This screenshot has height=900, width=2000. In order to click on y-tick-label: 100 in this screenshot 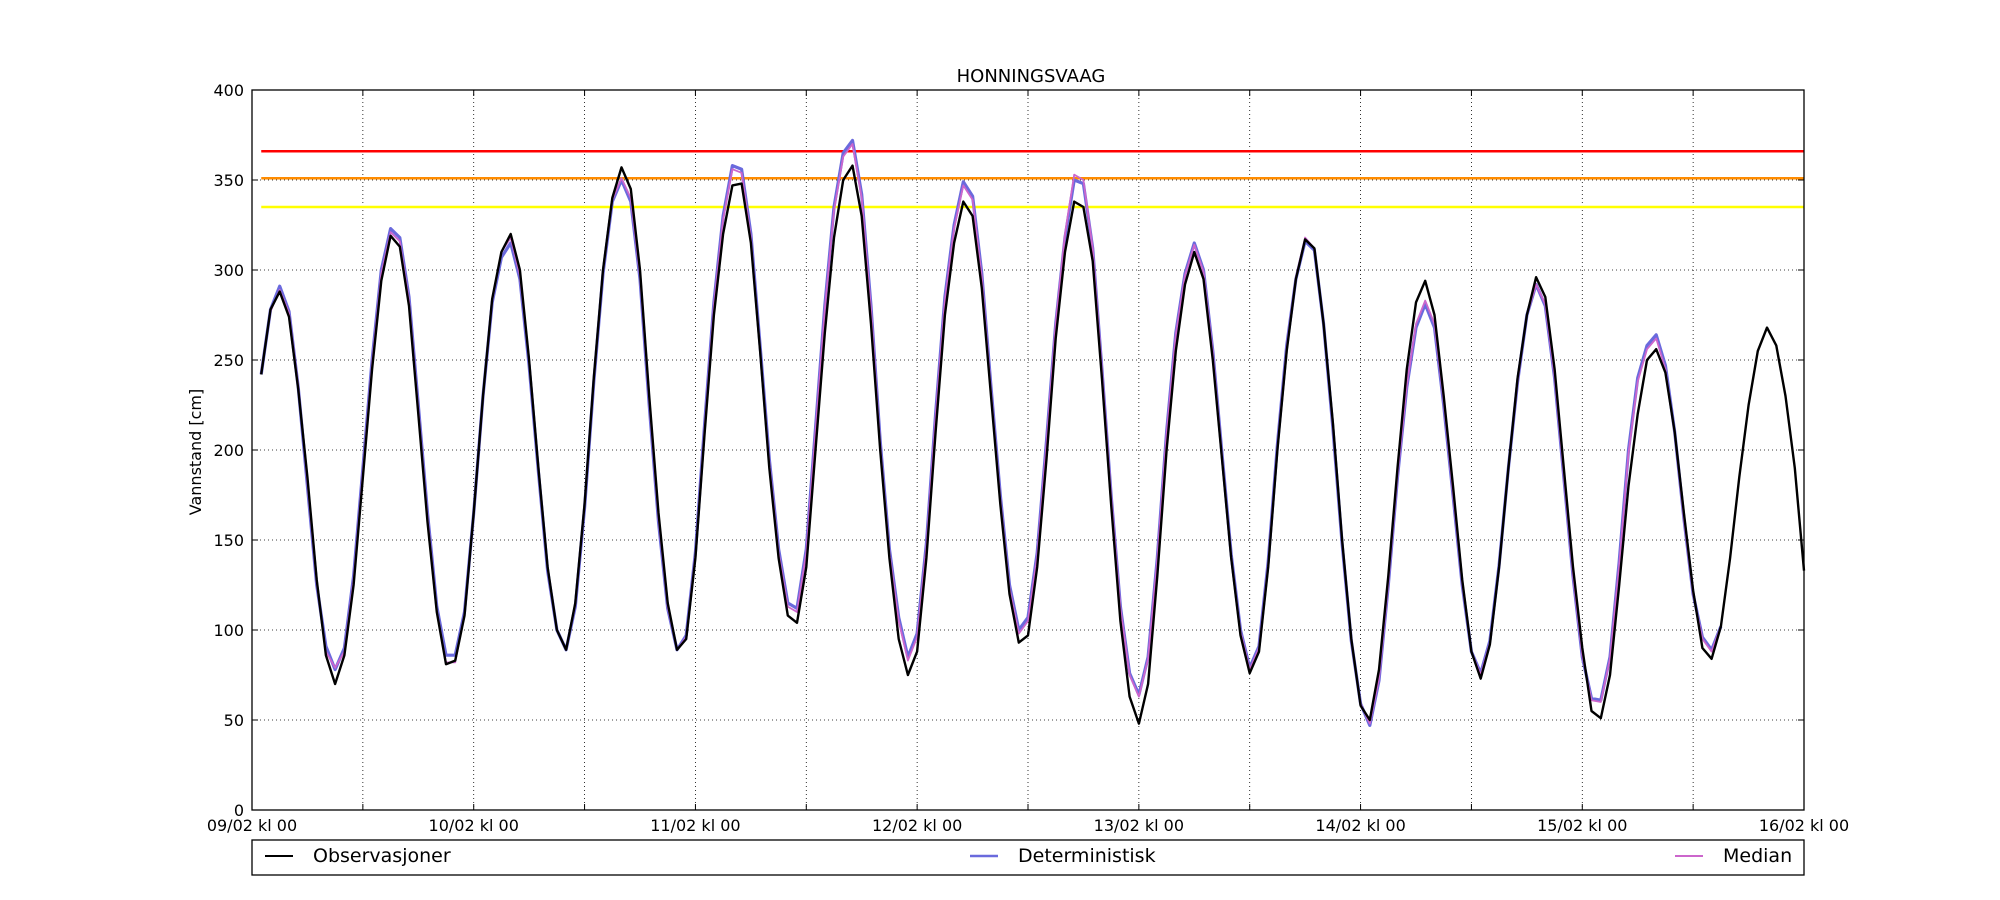, I will do `click(228, 630)`.